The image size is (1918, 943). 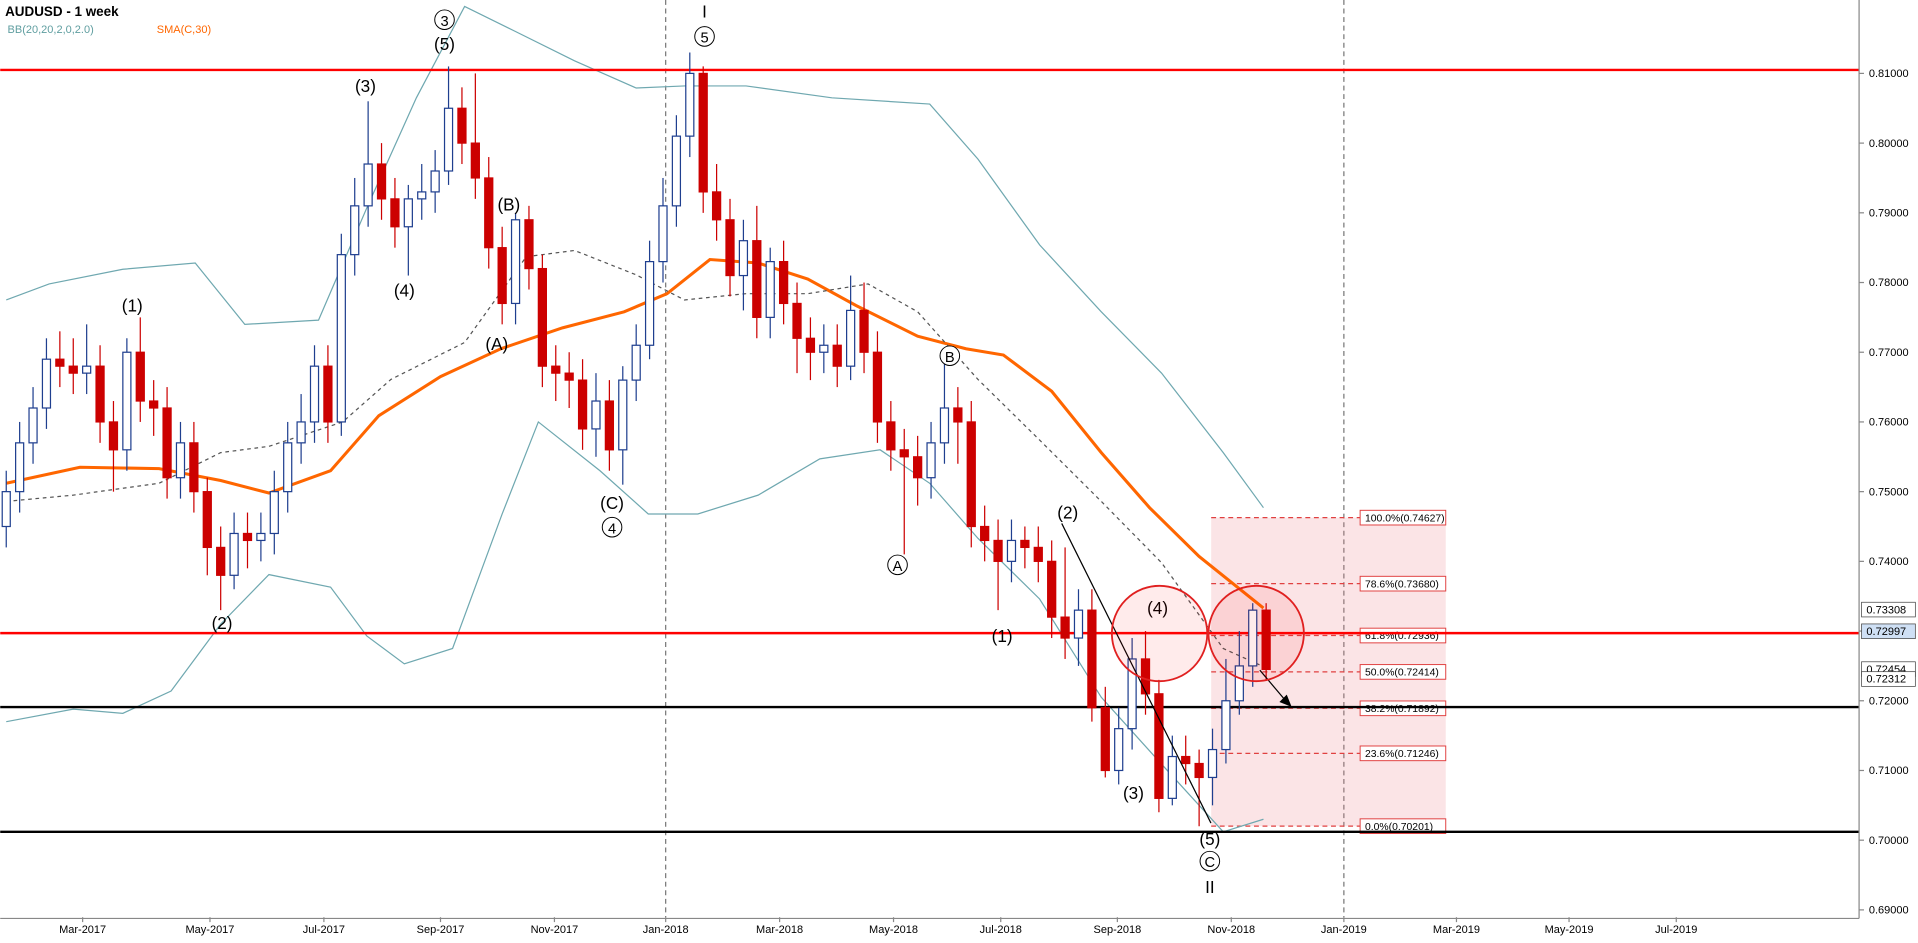 What do you see at coordinates (1285, 700) in the screenshot?
I see `arrow-head` at bounding box center [1285, 700].